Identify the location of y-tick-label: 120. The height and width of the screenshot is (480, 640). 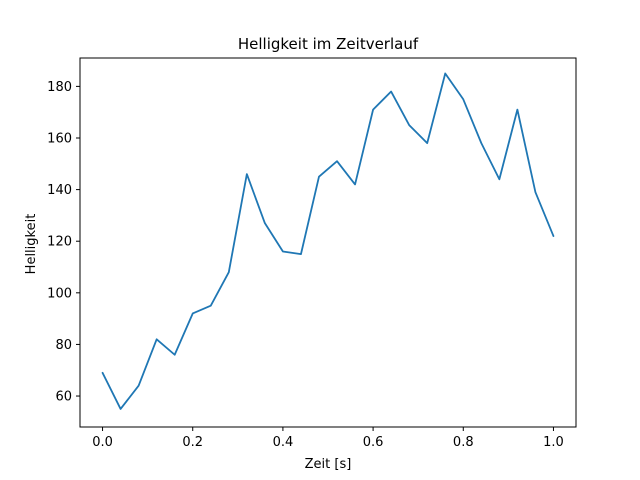
(59, 242).